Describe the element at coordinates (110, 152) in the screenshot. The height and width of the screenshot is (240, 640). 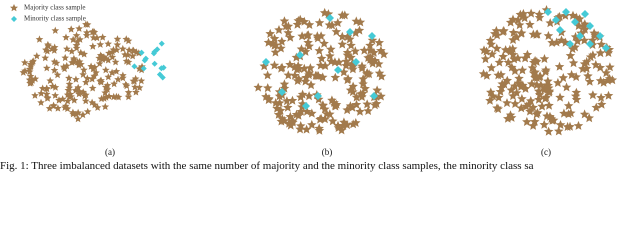
I see `panel-label: (a)` at that location.